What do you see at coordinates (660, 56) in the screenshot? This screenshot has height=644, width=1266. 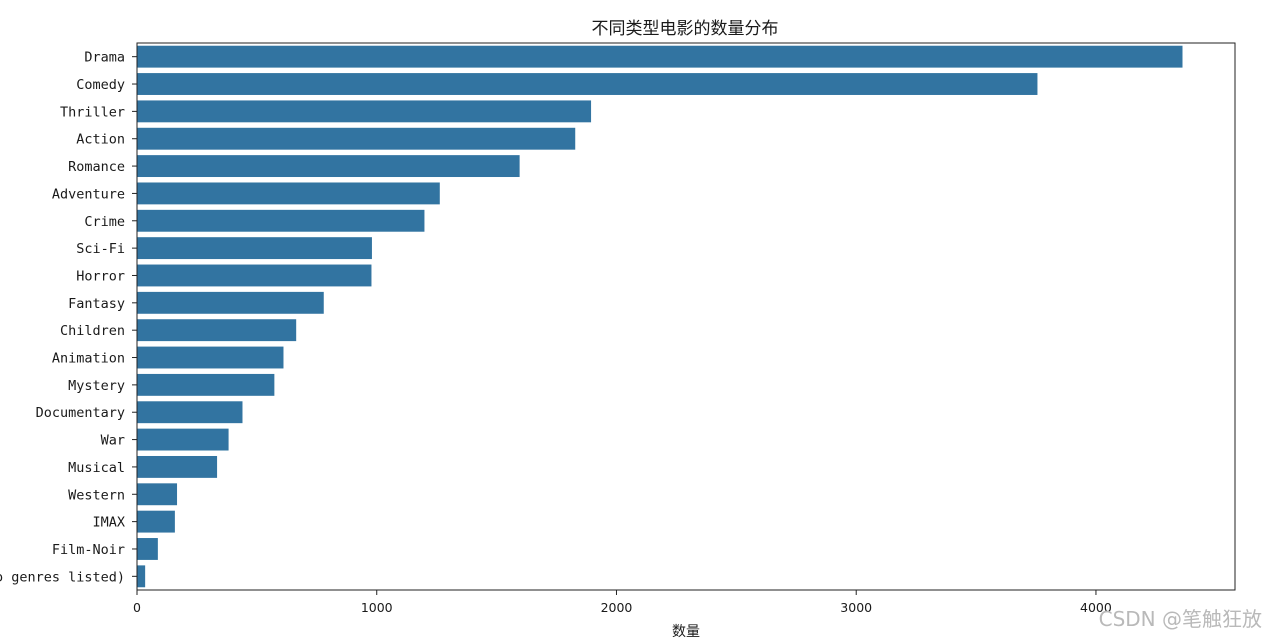 I see `bar-drama` at bounding box center [660, 56].